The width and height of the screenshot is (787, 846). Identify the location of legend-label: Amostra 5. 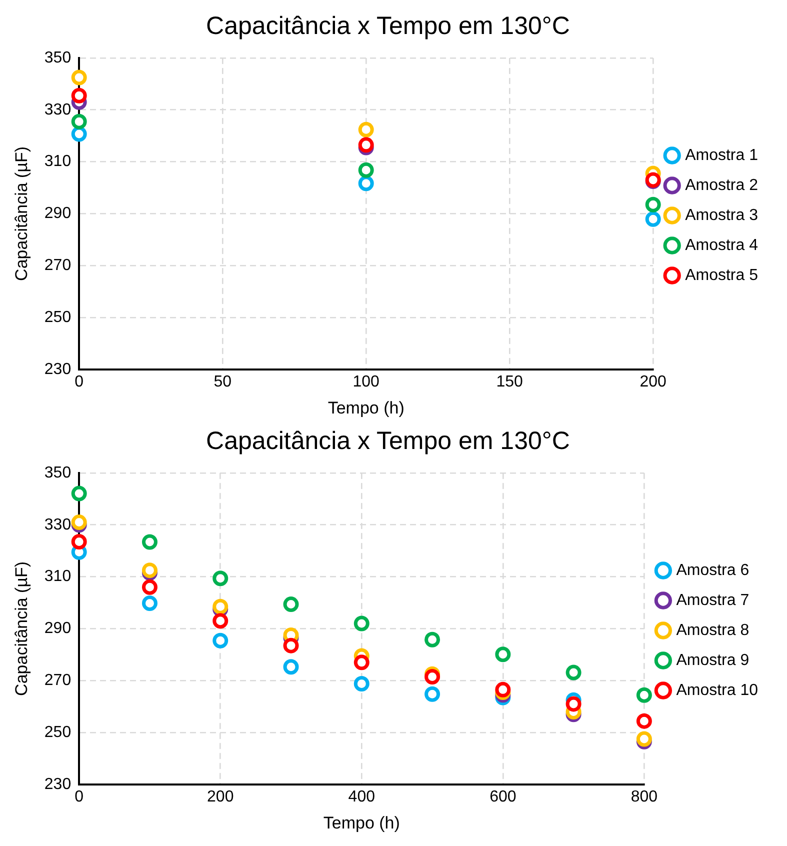
(721, 275).